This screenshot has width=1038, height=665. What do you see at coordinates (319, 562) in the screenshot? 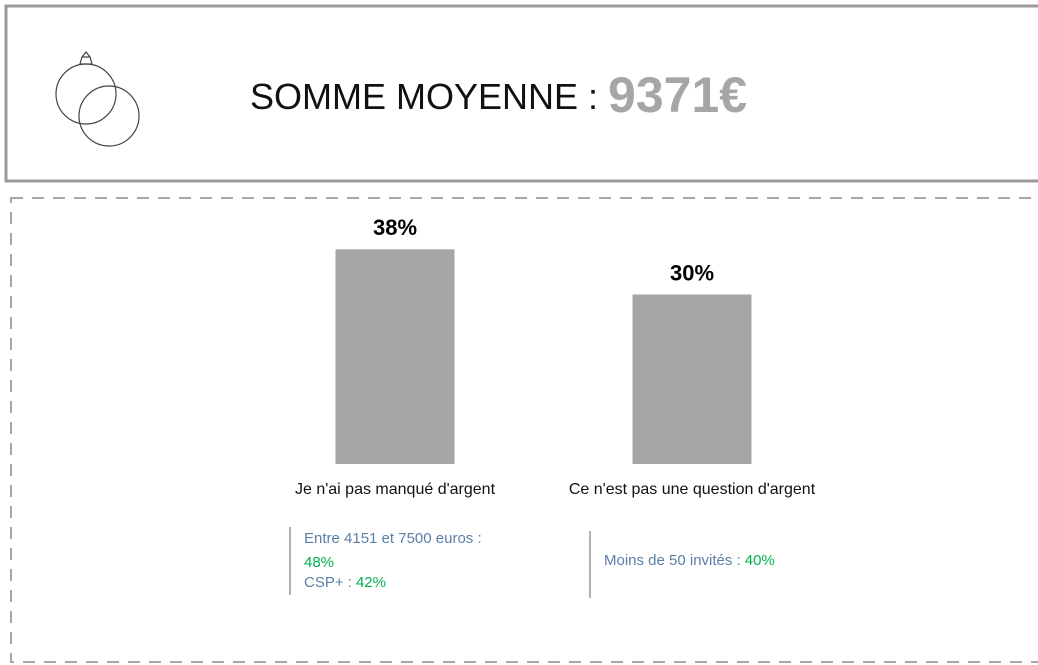
I see `note-value: 48%` at bounding box center [319, 562].